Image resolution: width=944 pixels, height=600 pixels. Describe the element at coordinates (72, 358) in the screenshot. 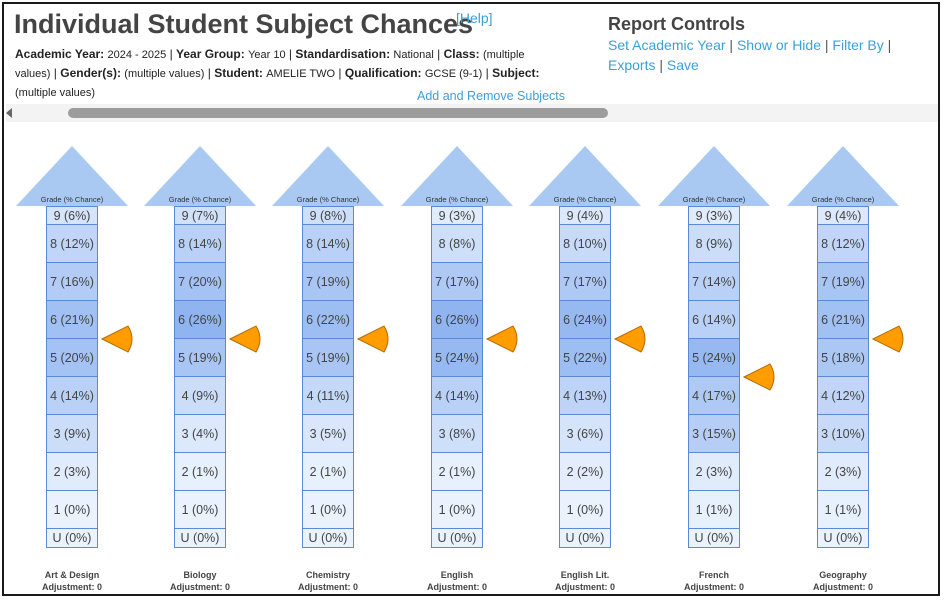

I see `grade-cell: 5 (20%)` at that location.